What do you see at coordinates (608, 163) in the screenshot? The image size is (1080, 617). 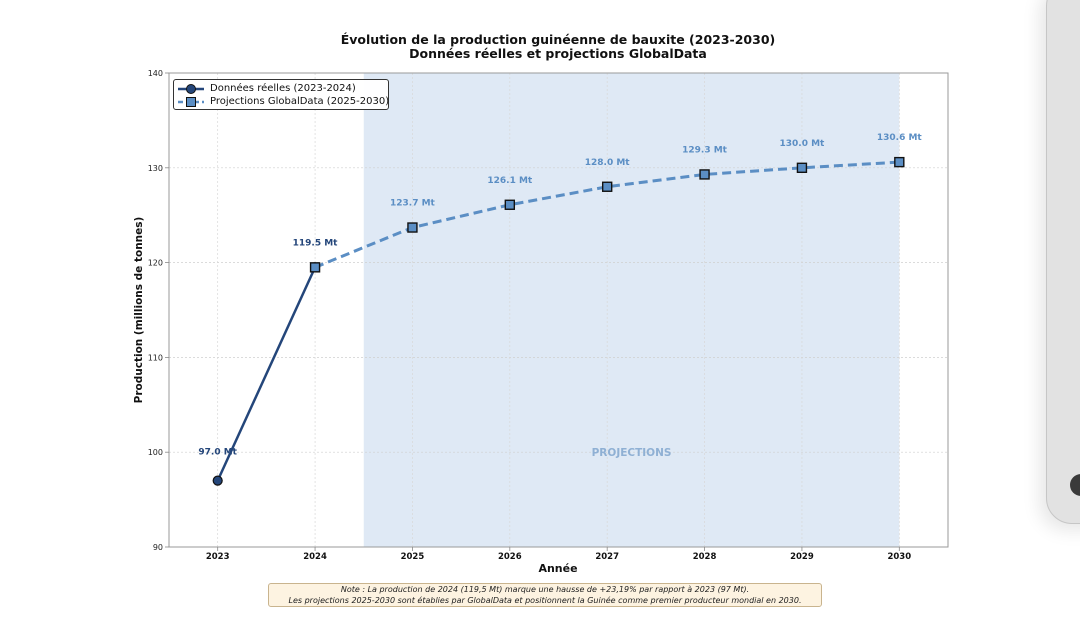 I see `data-label: 128.0 Mt` at bounding box center [608, 163].